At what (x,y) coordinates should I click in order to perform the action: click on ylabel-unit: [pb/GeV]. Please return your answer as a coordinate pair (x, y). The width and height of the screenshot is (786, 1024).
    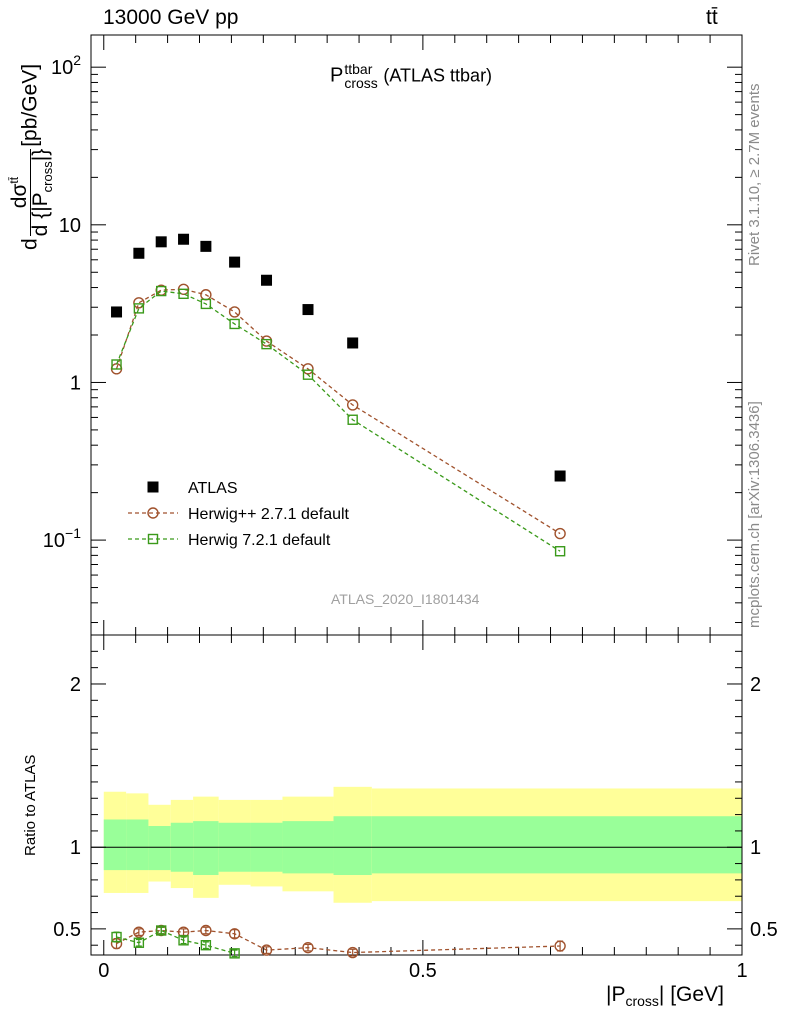
    Looking at the image, I should click on (30, 105).